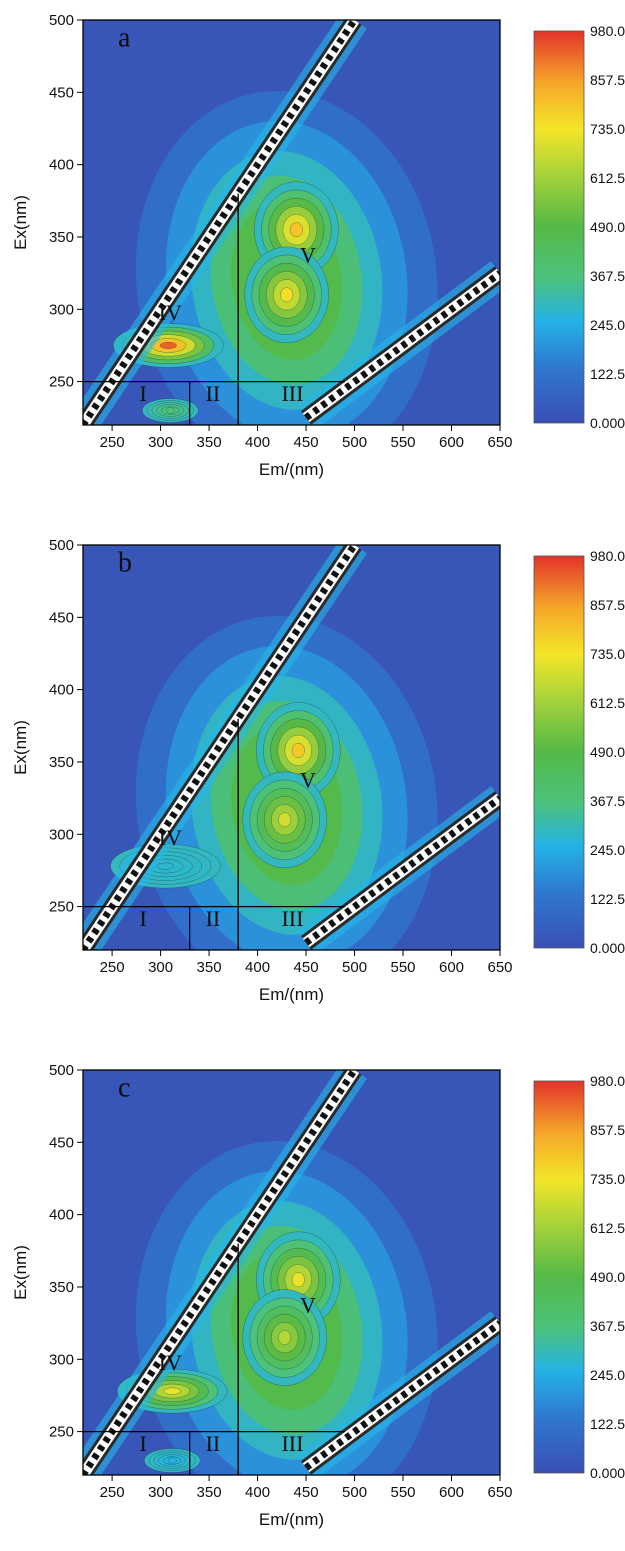  Describe the element at coordinates (124, 37) in the screenshot. I see `panel-letter: a` at that location.